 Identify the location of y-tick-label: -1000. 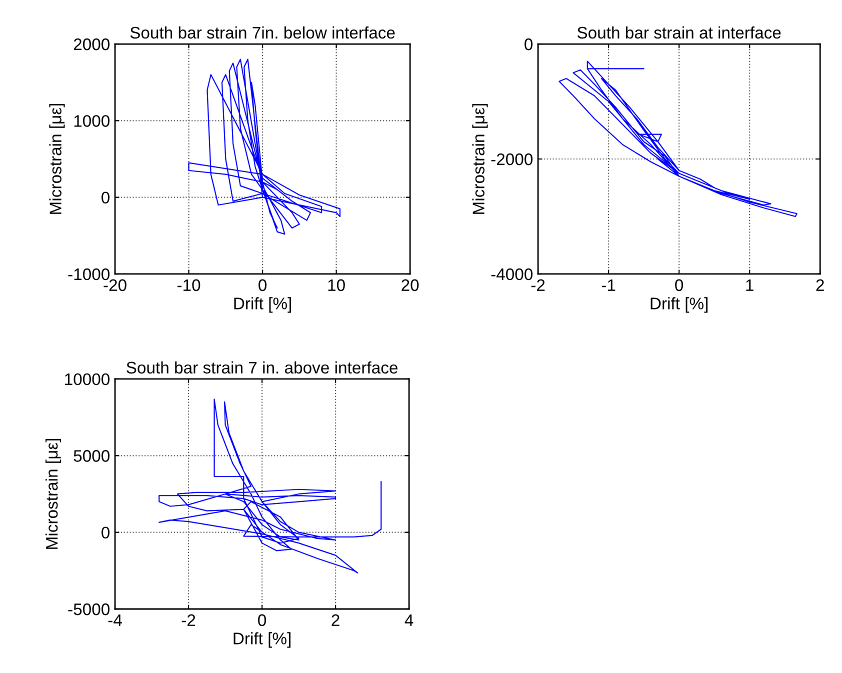
(89, 274).